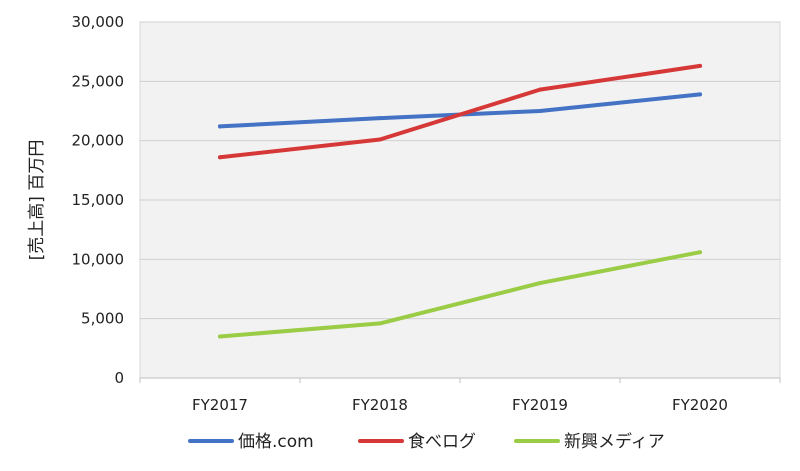 This screenshot has width=800, height=471. Describe the element at coordinates (98, 259) in the screenshot. I see `y-tick-label: 10,000` at that location.